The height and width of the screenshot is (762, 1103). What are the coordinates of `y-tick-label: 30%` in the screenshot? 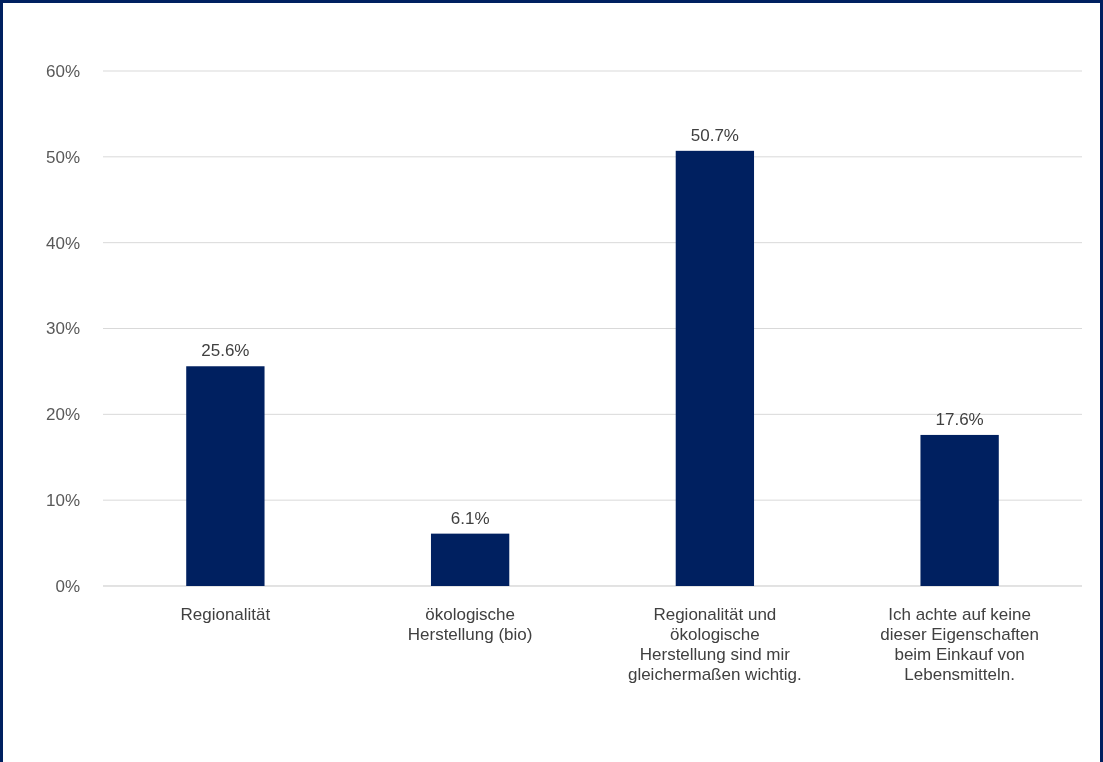 It's located at (62, 329).